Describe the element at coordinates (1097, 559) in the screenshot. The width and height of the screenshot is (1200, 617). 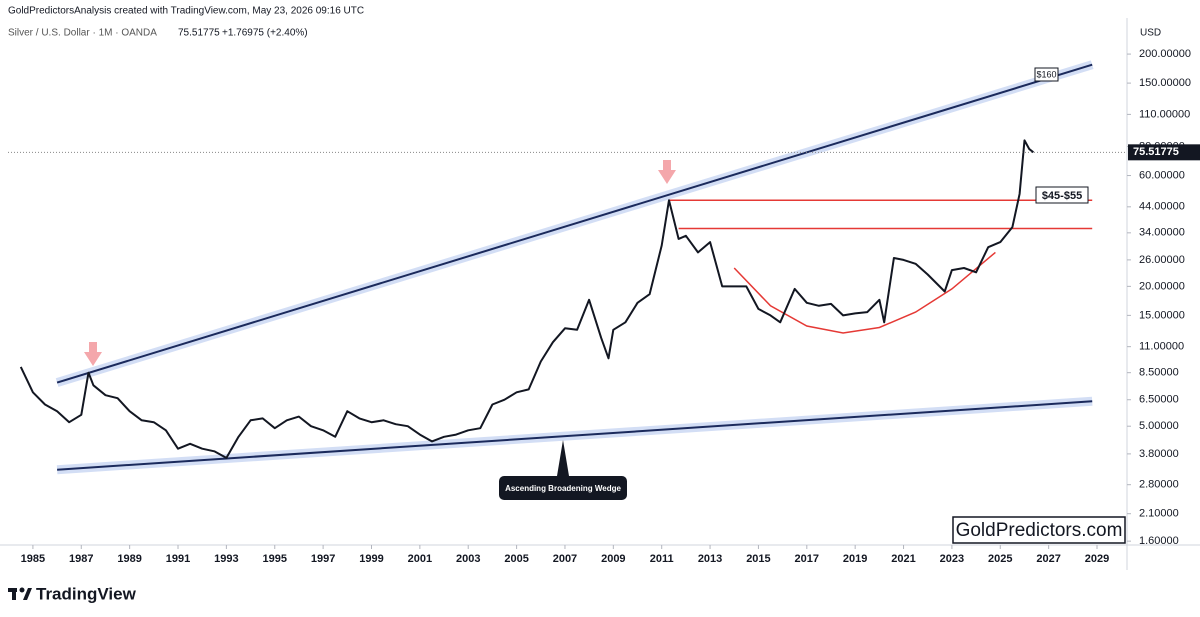
I see `x-tick-label: 2029` at that location.